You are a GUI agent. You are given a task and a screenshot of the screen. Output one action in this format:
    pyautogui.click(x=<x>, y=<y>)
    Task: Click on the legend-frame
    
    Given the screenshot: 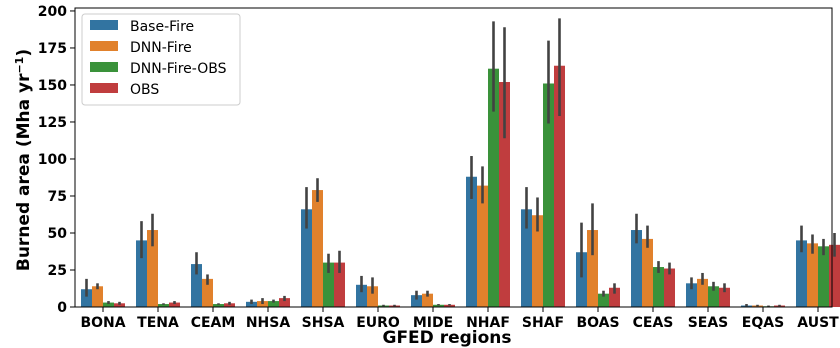 What is the action you would take?
    pyautogui.click(x=161, y=59)
    